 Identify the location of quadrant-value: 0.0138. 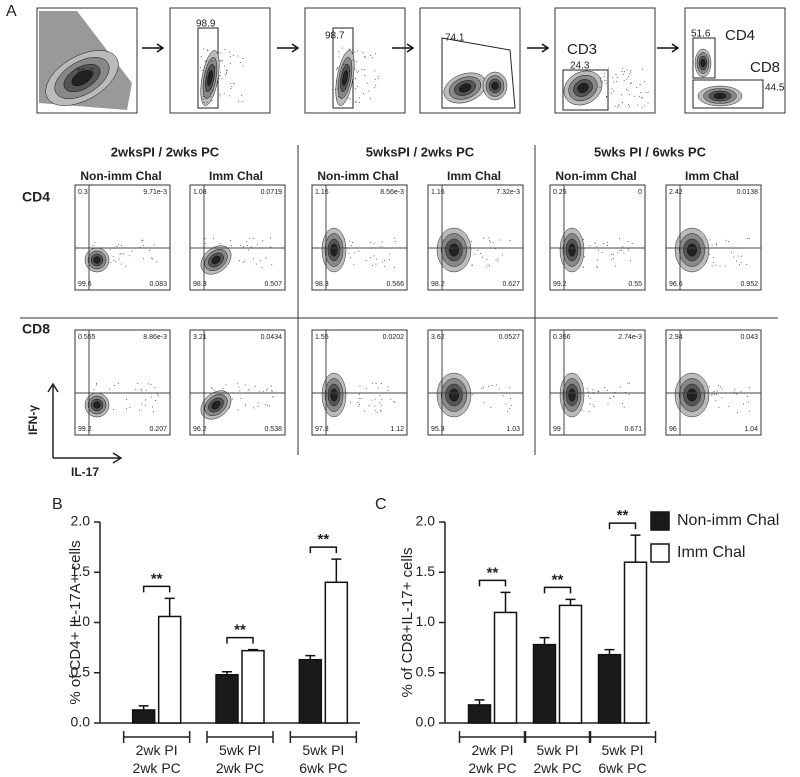
(748, 192).